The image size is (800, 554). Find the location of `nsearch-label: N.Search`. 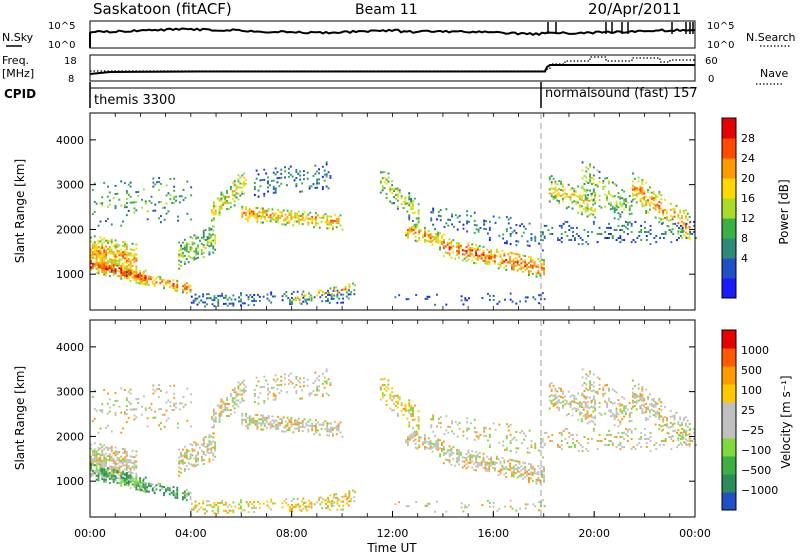

nsearch-label: N.Search is located at coordinates (771, 37).